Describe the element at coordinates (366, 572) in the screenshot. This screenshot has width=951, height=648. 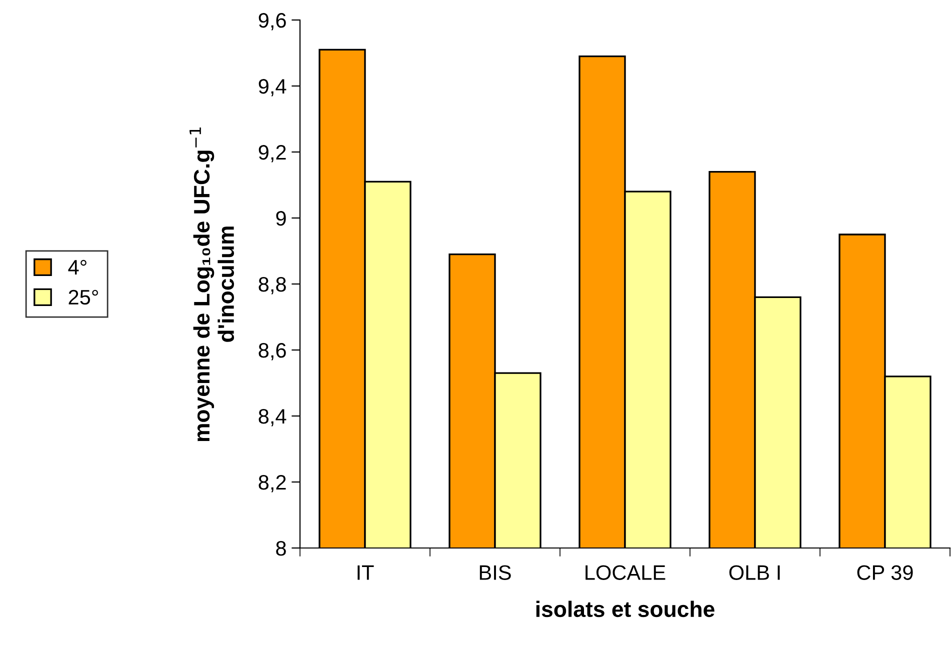
I see `x-tick-label: IT` at that location.